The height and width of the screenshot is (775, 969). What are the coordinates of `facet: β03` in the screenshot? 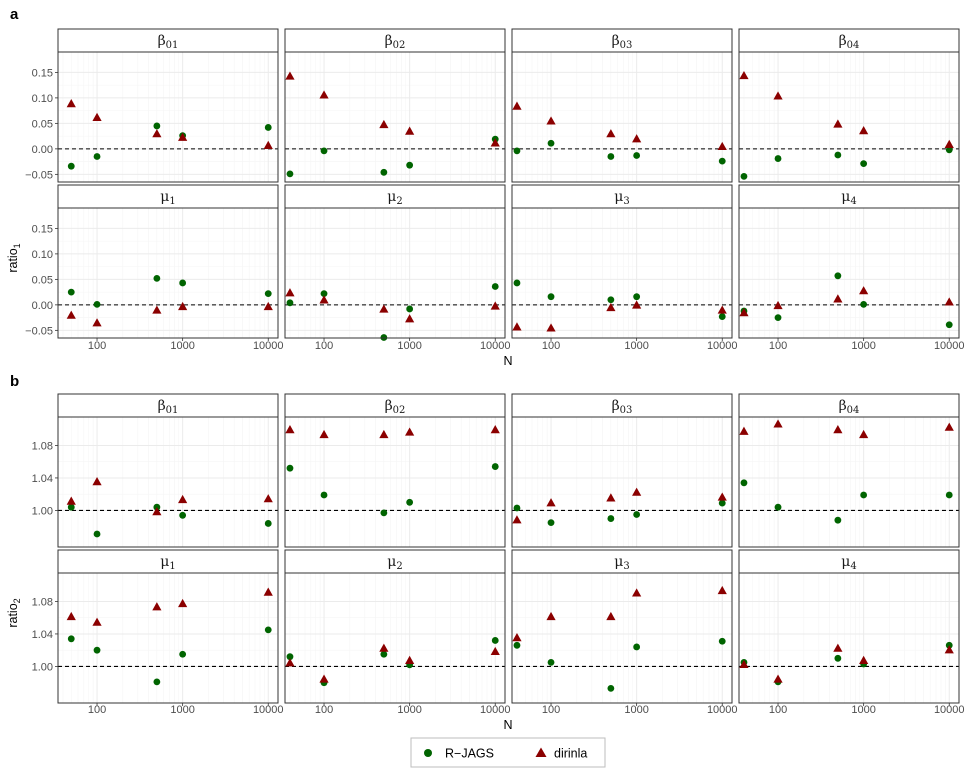 It's located at (622, 105).